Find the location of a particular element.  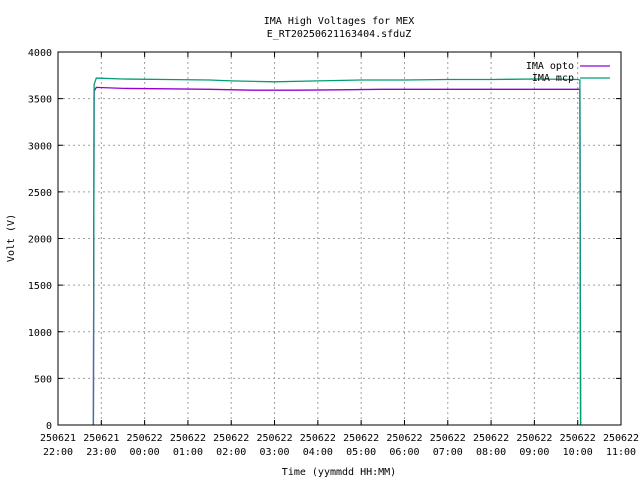

y-tick-label: 2000 is located at coordinates (40, 240).